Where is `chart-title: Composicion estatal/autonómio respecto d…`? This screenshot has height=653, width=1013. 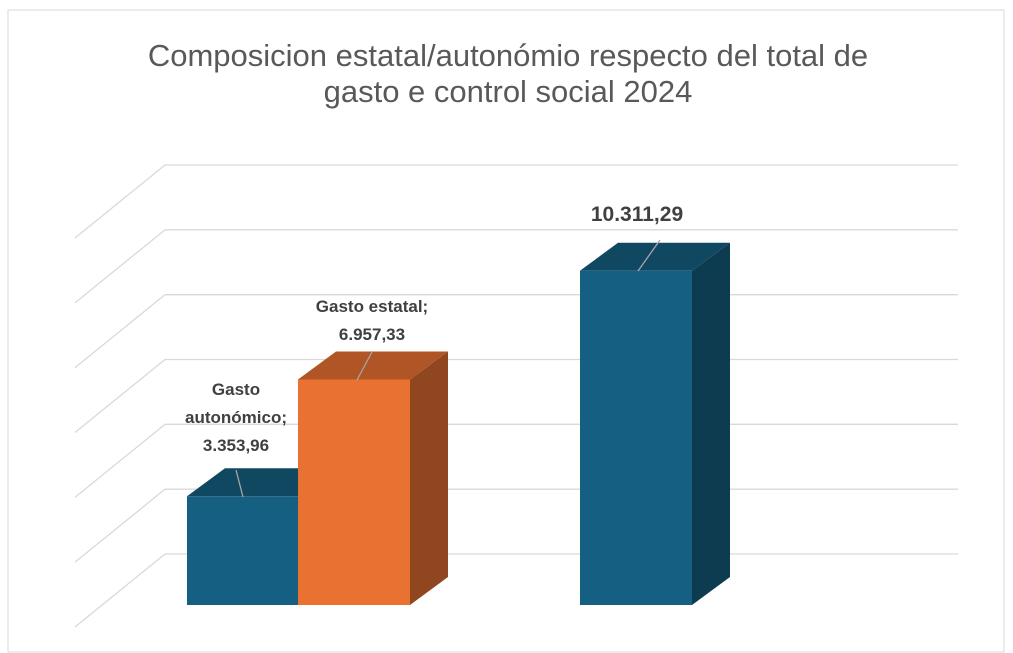
chart-title: Composicion estatal/autonómio respecto d… is located at coordinates (508, 73).